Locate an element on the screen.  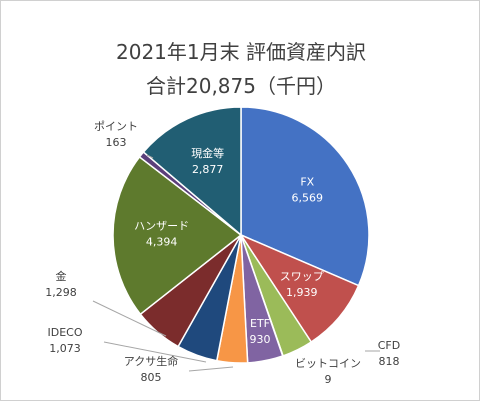
slice-label: CFD is located at coordinates (389, 345).